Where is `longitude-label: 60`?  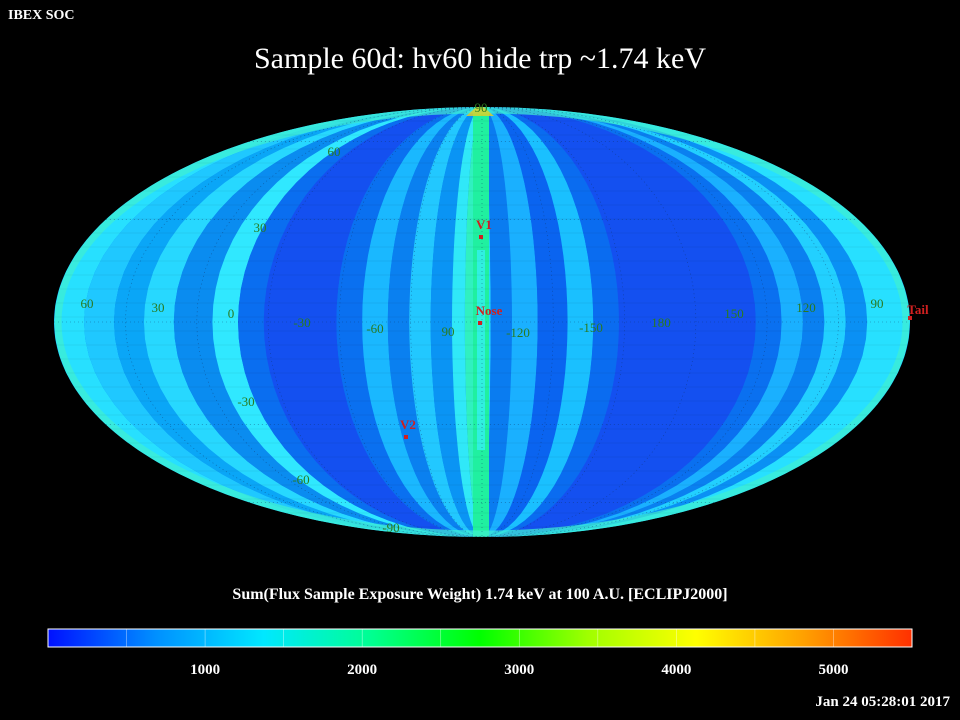
longitude-label: 60 is located at coordinates (87, 303).